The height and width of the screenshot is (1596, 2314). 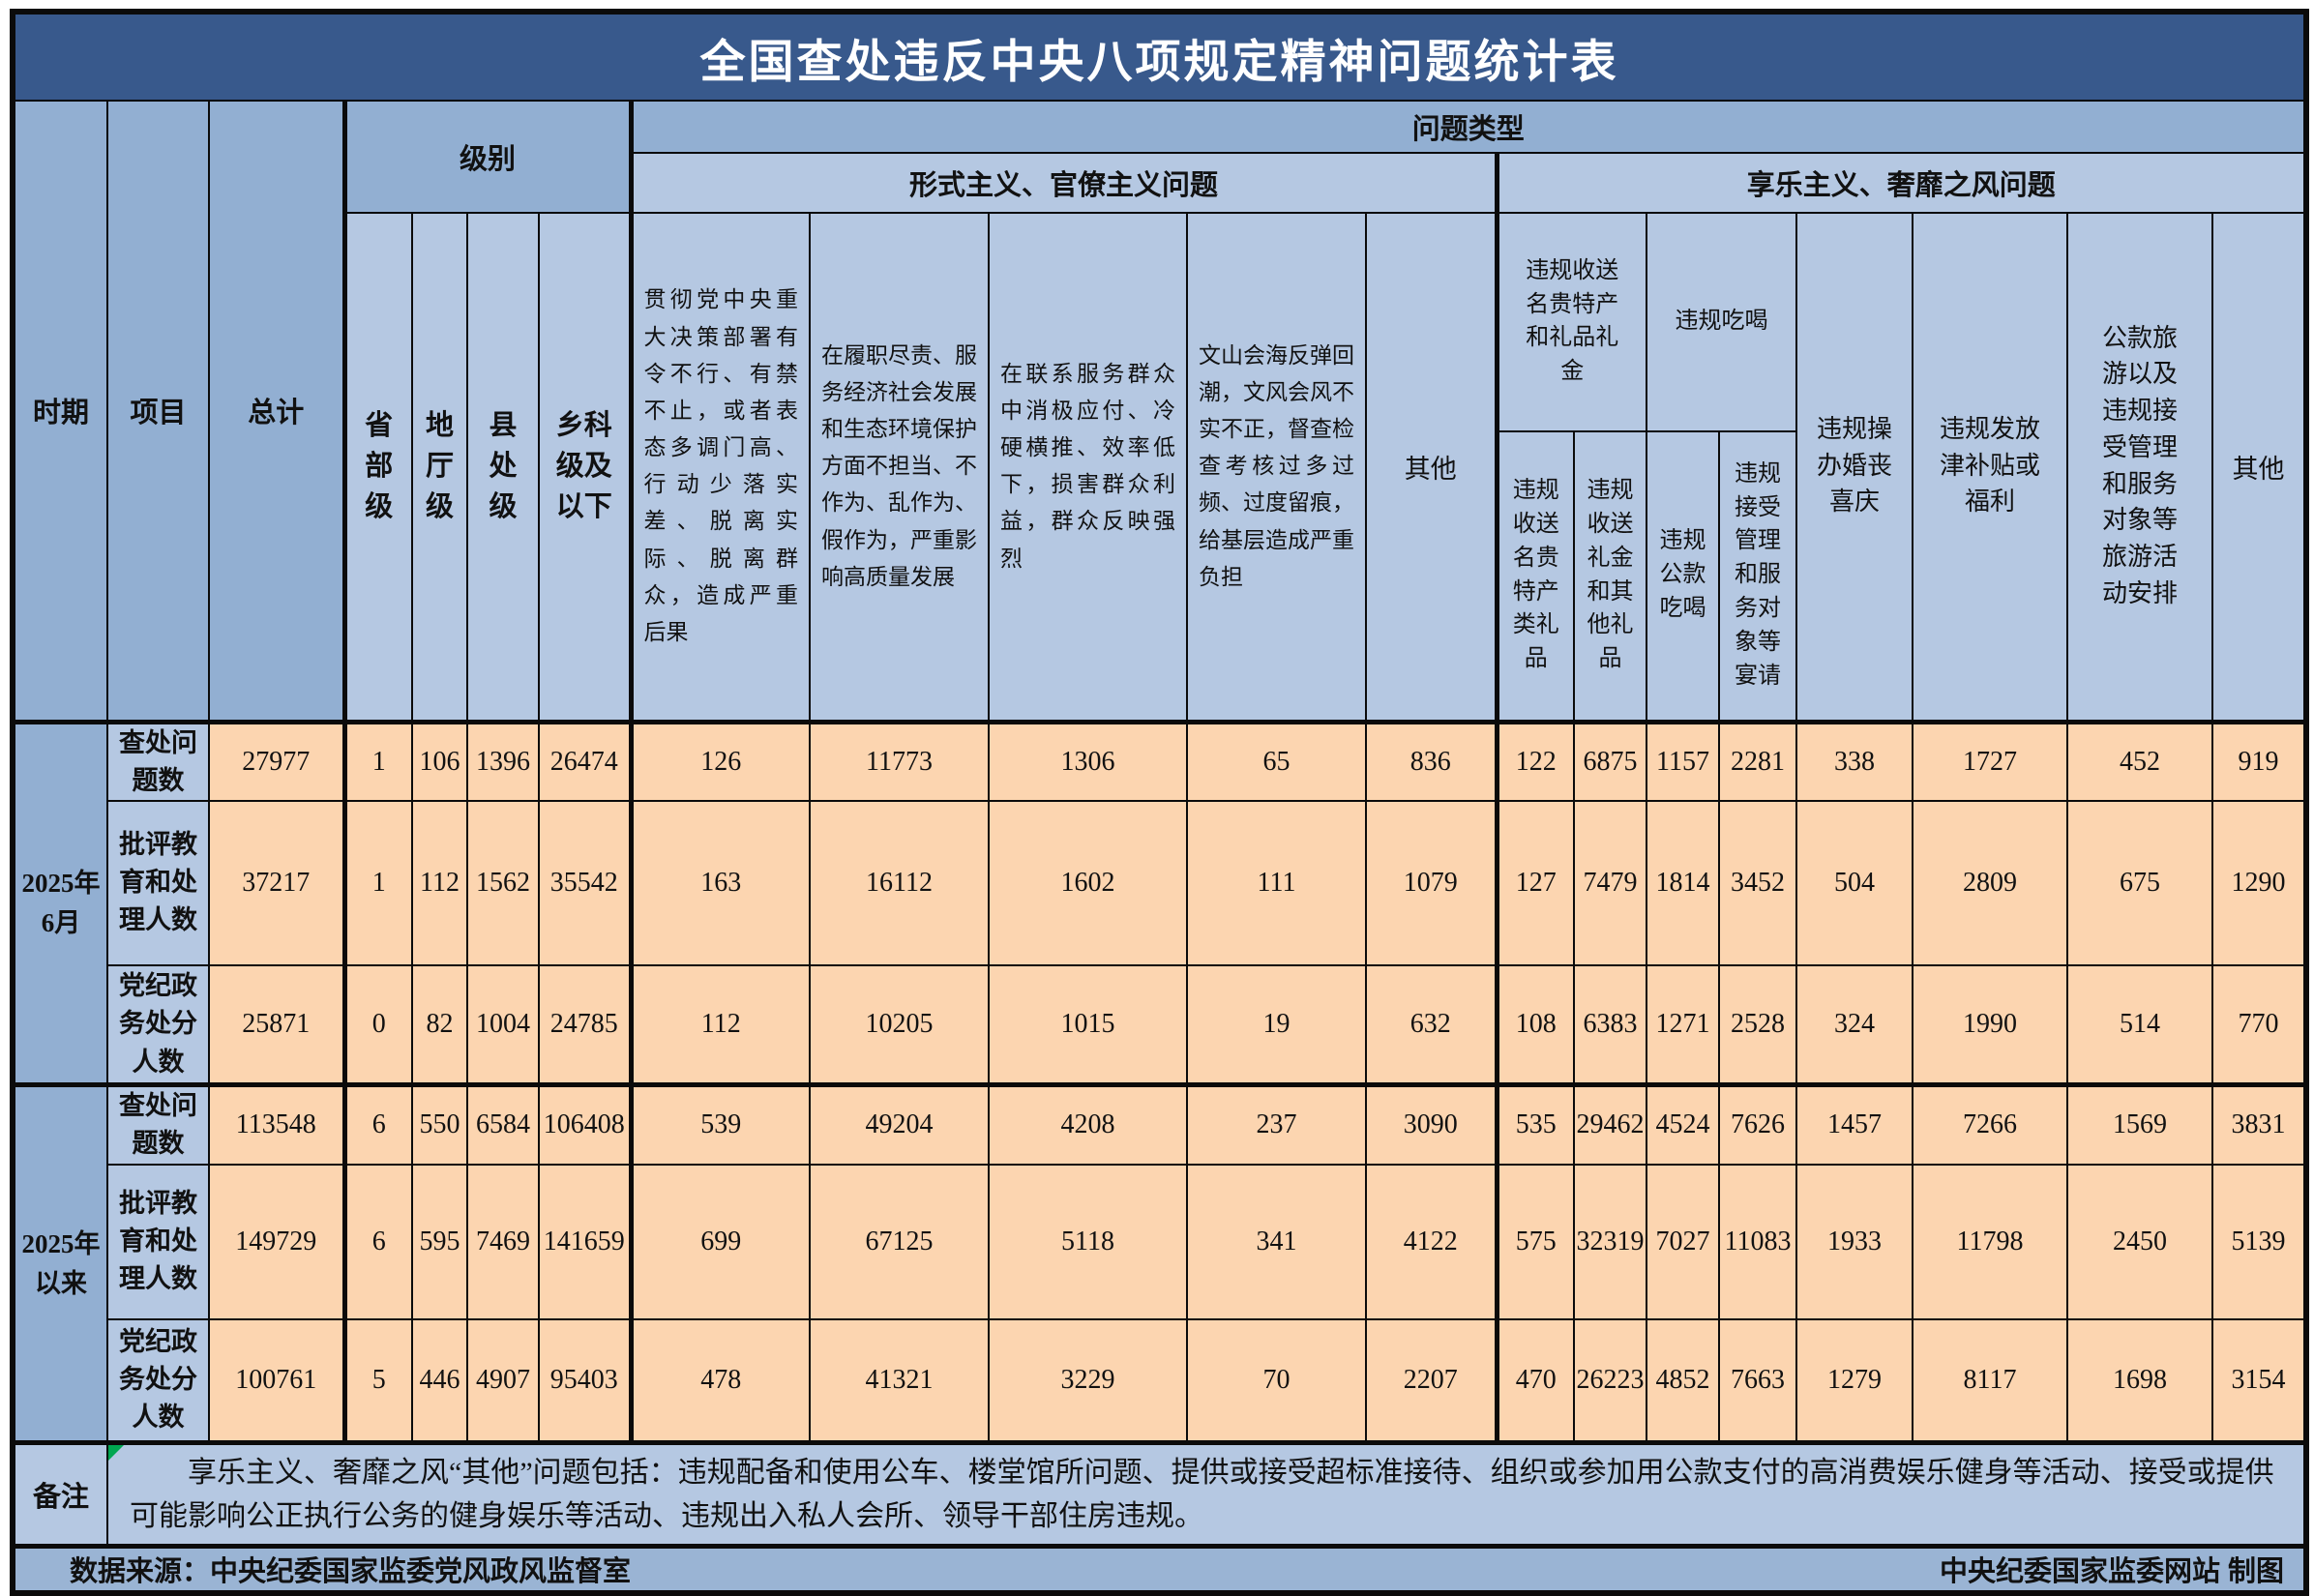 I want to click on data-cell: 550, so click(x=439, y=1124).